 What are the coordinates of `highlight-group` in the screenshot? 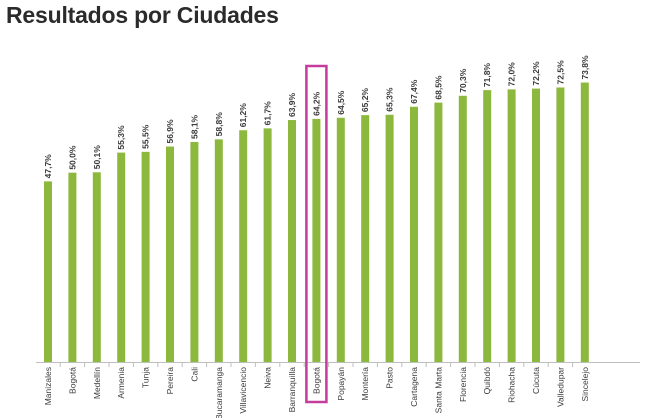 It's located at (316, 234).